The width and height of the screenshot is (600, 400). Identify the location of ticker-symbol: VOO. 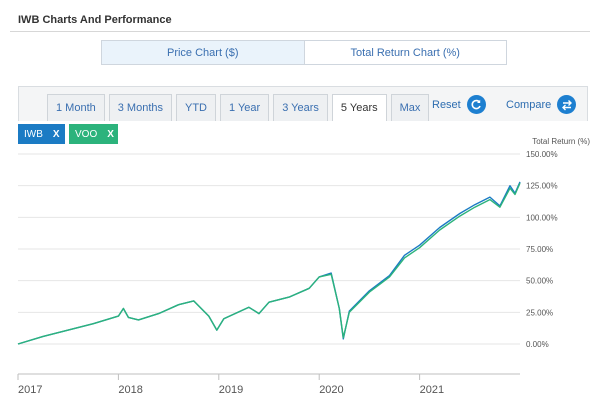
(86, 134).